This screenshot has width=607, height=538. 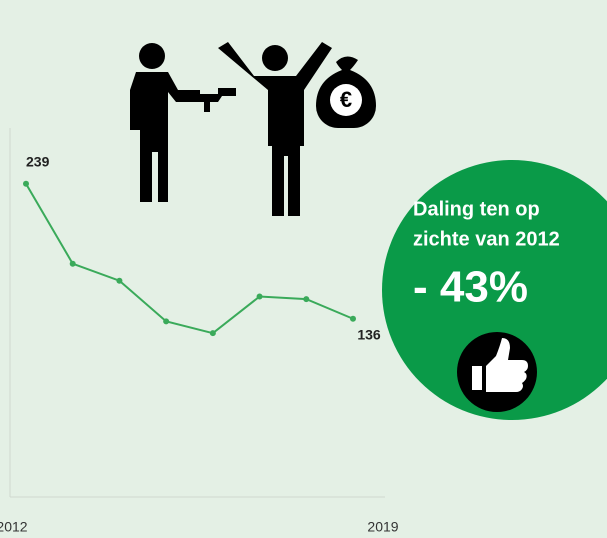 I want to click on badge-value: - 43%, so click(x=470, y=287).